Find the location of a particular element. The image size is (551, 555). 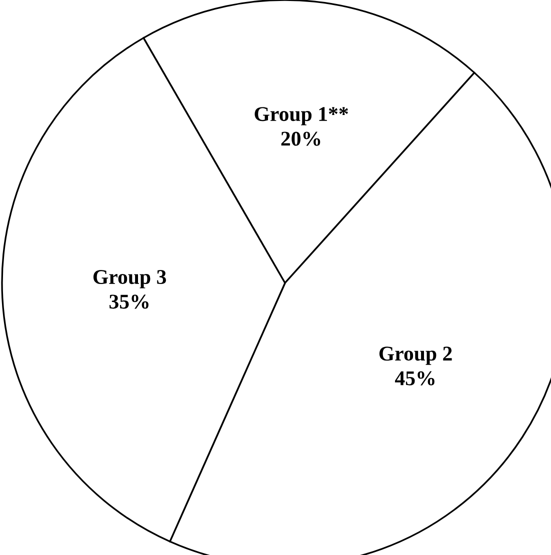

slice-label: Group 1** is located at coordinates (301, 116).